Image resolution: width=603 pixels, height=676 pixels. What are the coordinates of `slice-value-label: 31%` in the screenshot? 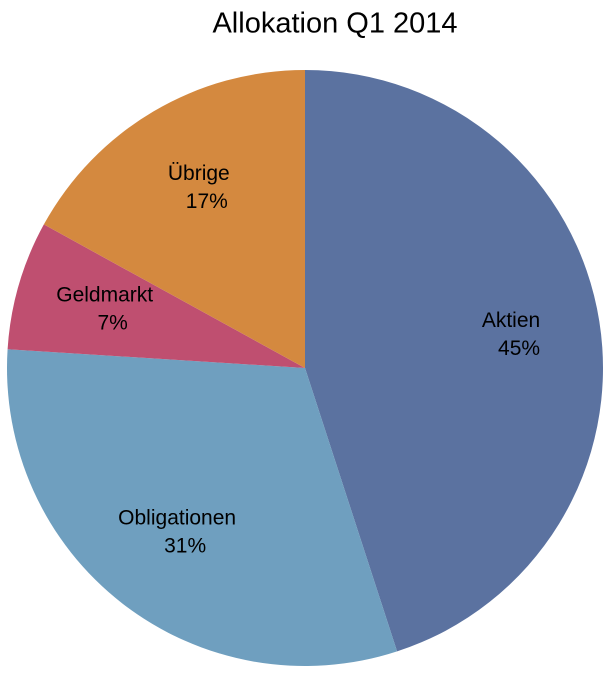 It's located at (185, 545).